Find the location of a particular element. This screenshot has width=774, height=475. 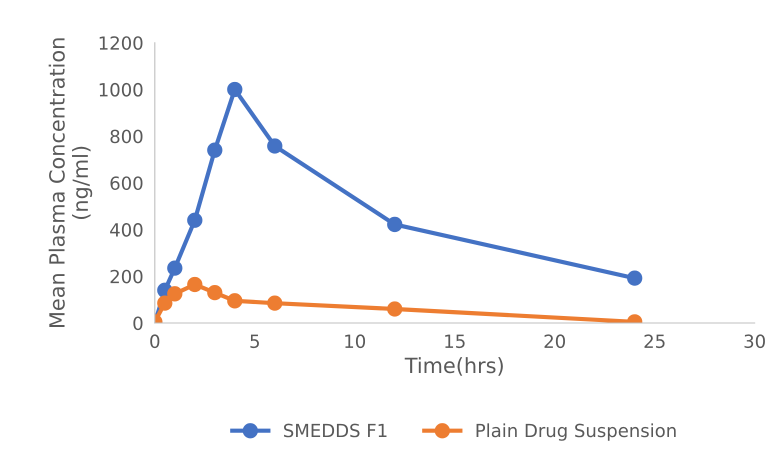

x-axis-title: Time(hrs) is located at coordinates (453, 366).